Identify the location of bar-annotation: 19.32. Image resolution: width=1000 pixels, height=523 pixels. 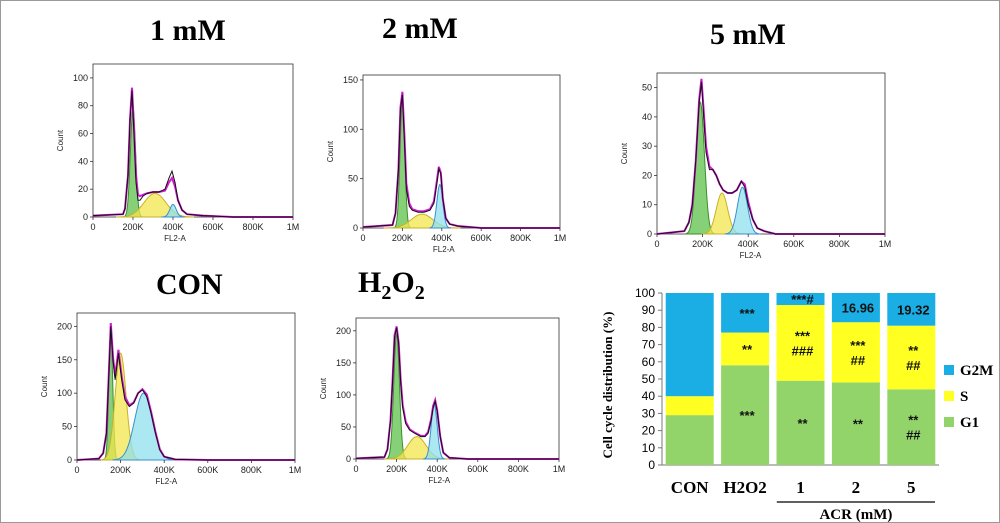
(913, 309).